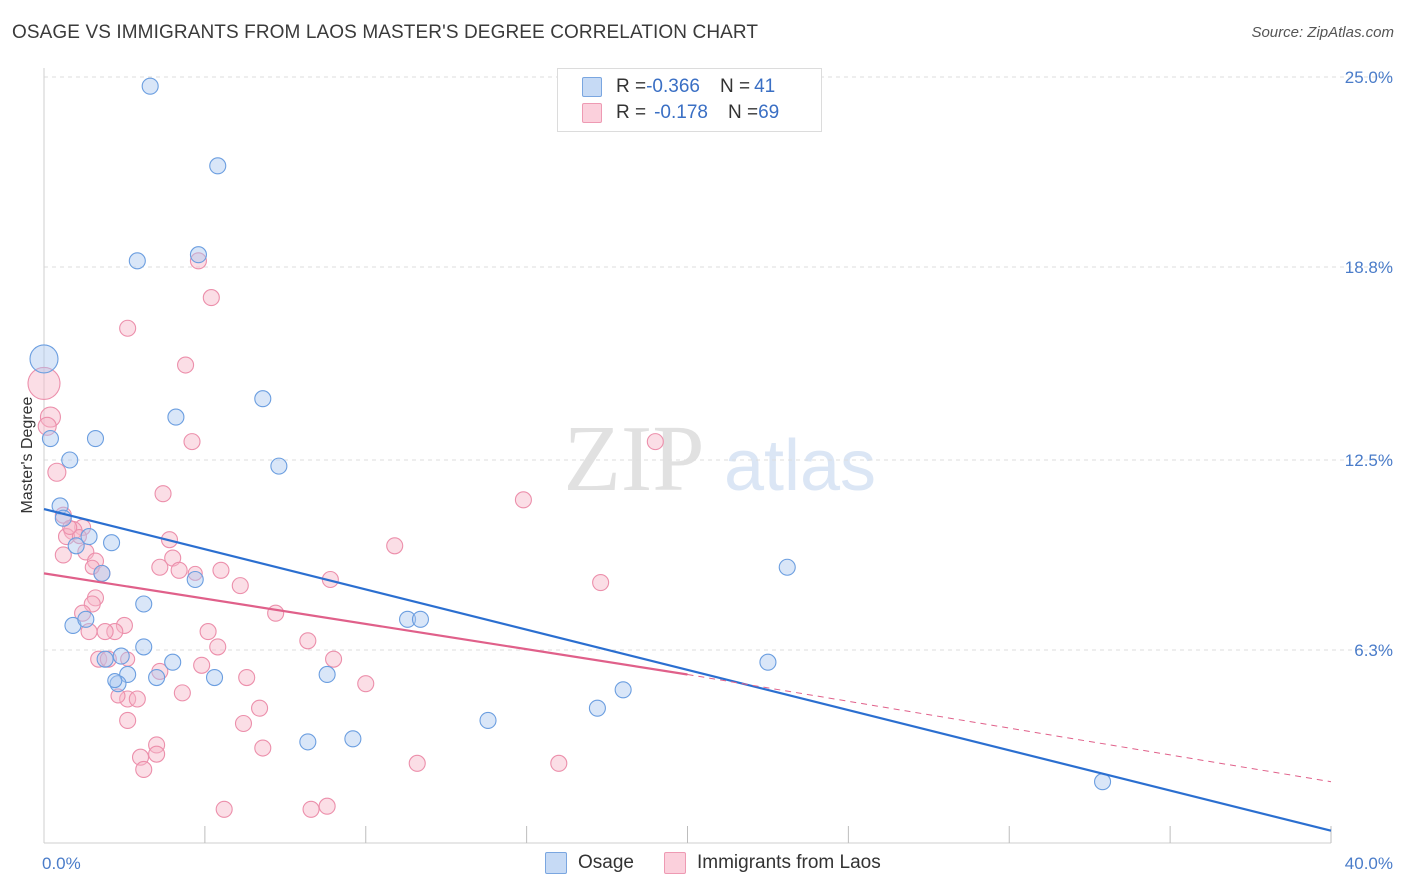 Image resolution: width=1406 pixels, height=892 pixels. What do you see at coordinates (634, 459) in the screenshot?
I see `watermark-zip: ZIP` at bounding box center [634, 459].